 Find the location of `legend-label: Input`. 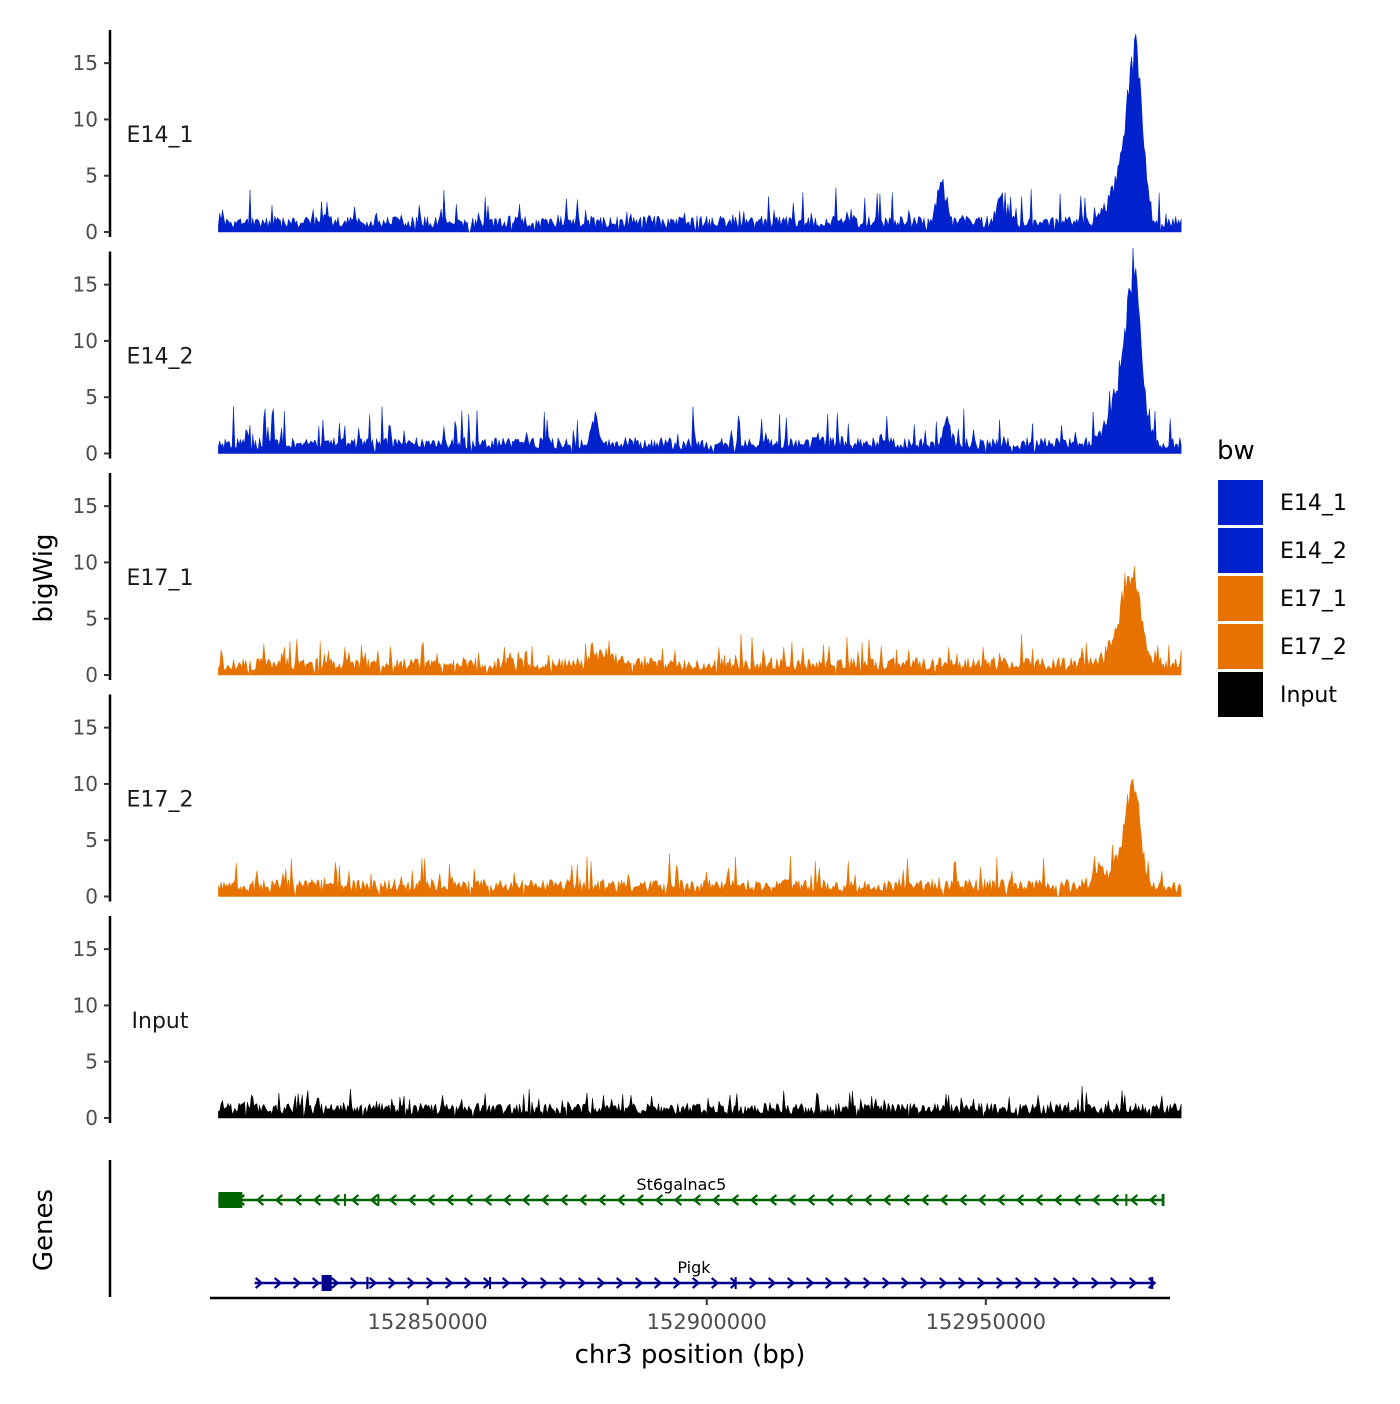

legend-label: Input is located at coordinates (1308, 695).